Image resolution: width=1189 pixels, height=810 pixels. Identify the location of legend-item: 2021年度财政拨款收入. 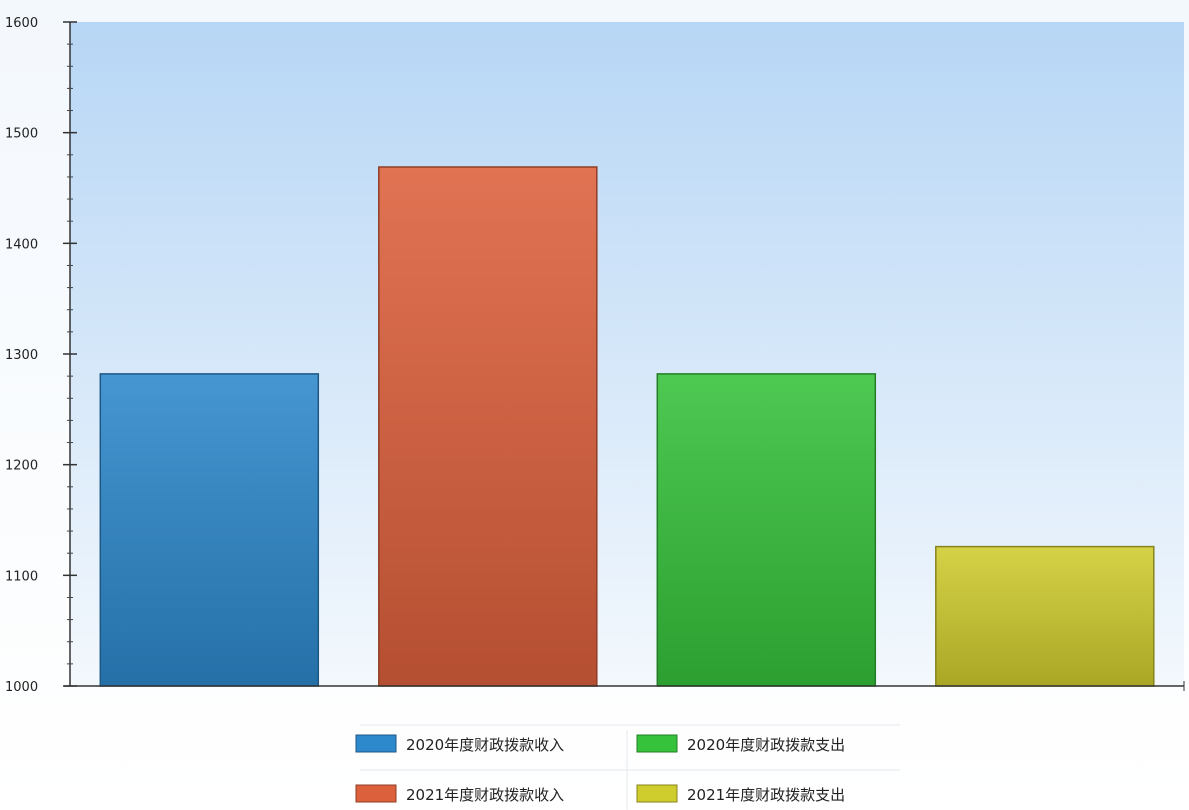
(459, 794).